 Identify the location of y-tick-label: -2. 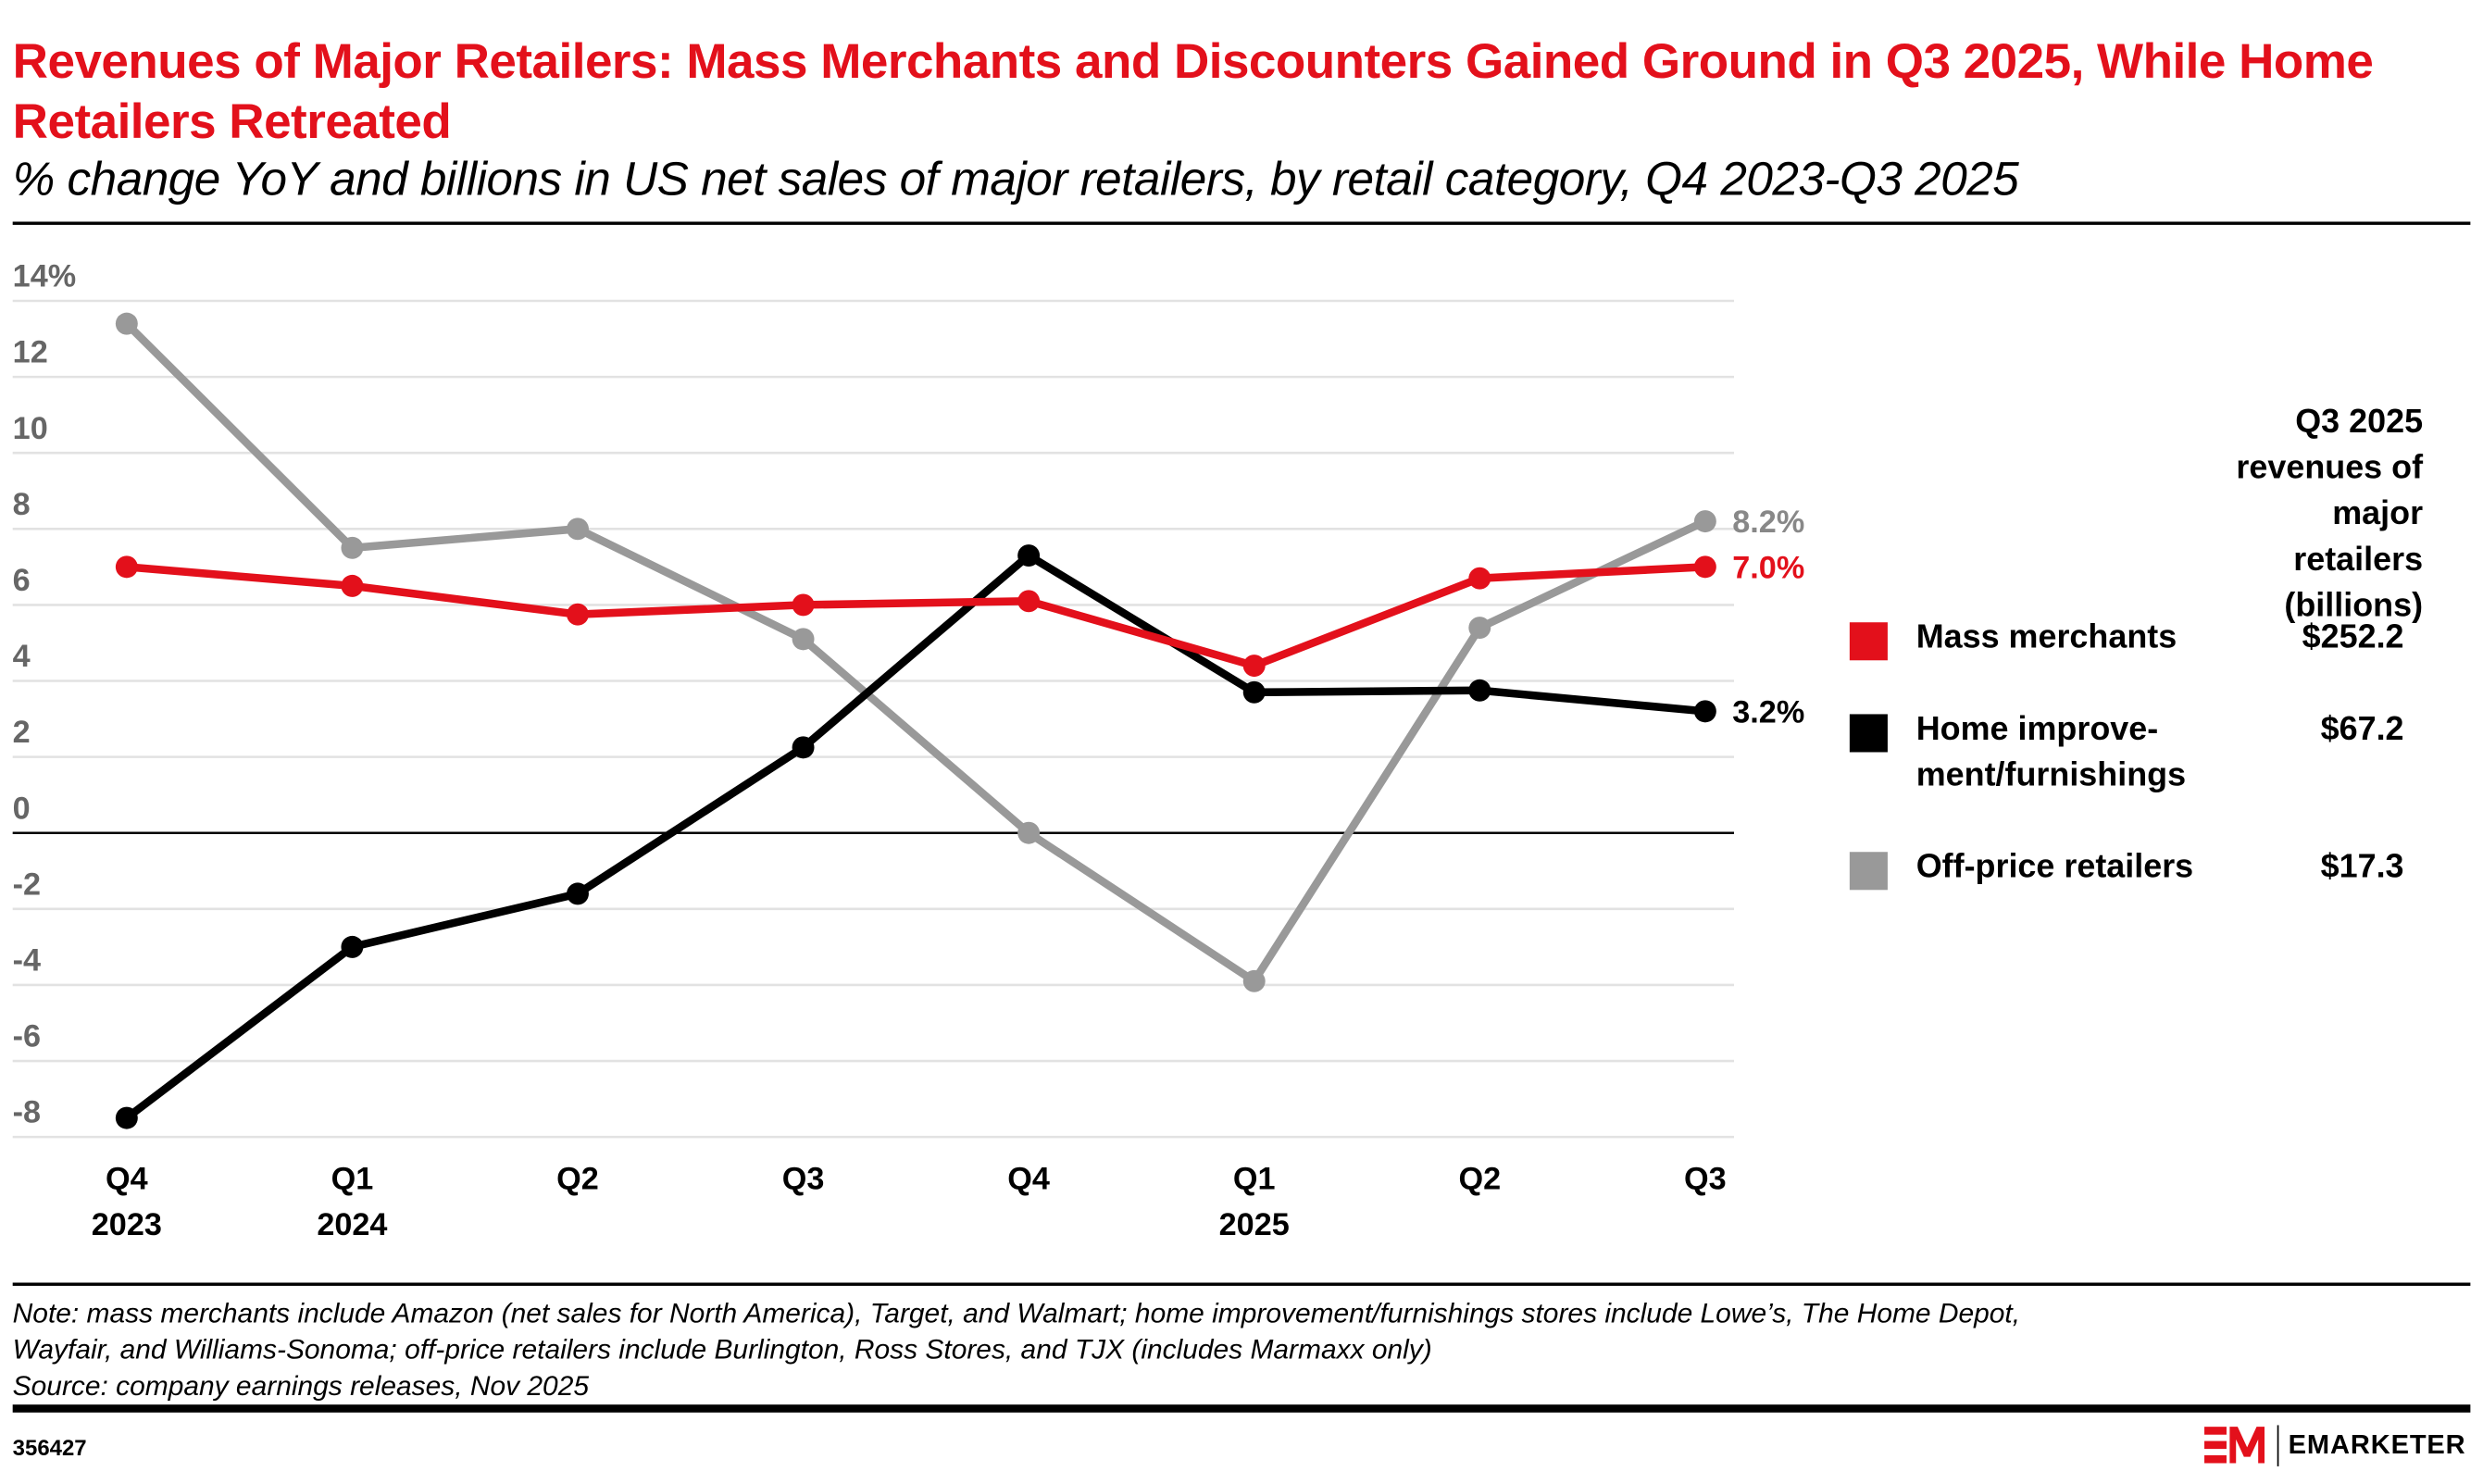
(27, 884).